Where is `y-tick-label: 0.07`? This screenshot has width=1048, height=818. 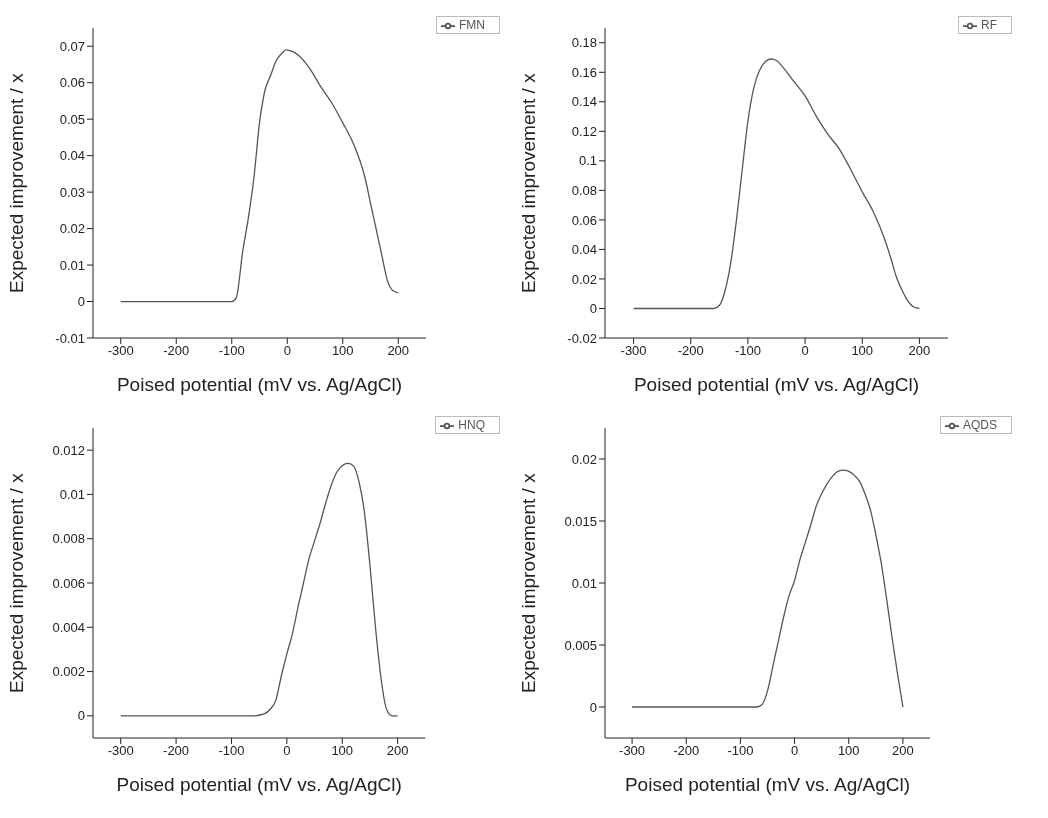
y-tick-label: 0.07 is located at coordinates (72, 46).